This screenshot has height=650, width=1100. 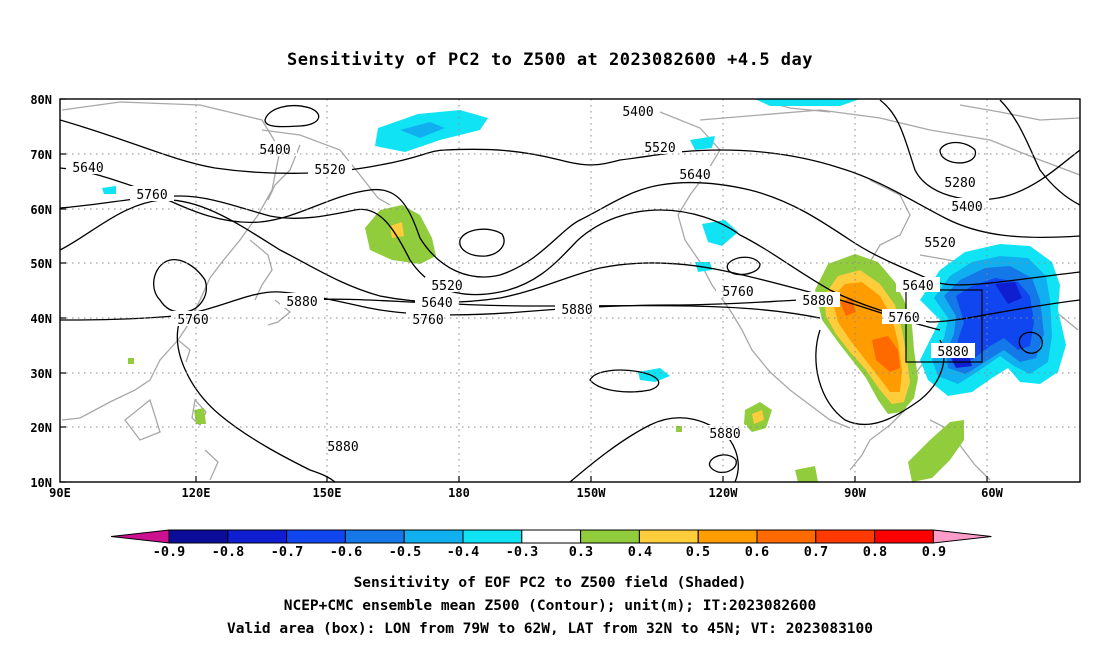 I want to click on colorbar-cells, so click(x=551, y=536).